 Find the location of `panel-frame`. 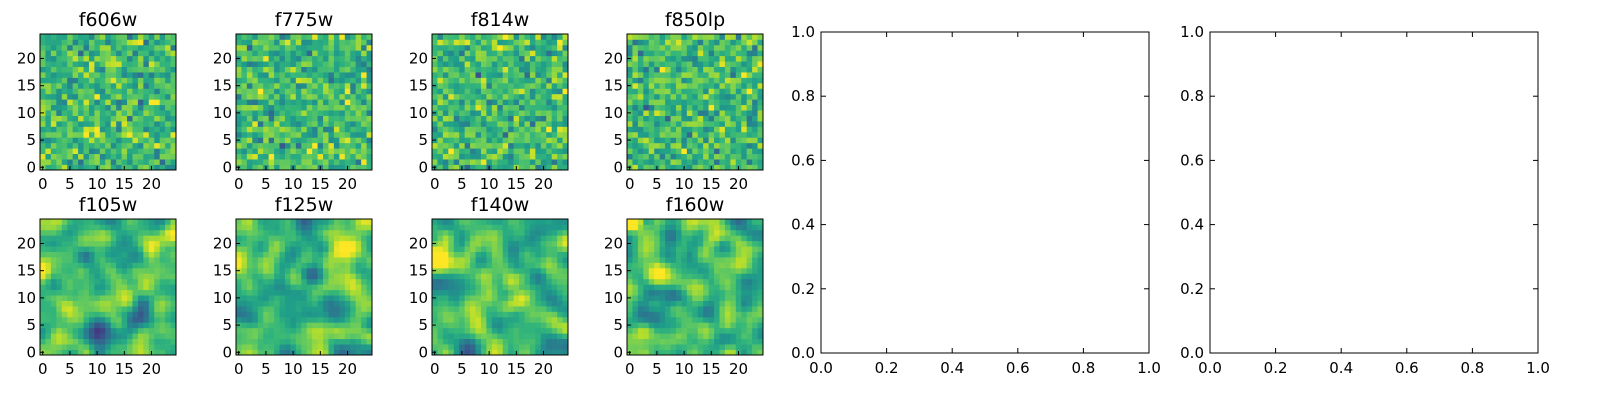

panel-frame is located at coordinates (108, 287).